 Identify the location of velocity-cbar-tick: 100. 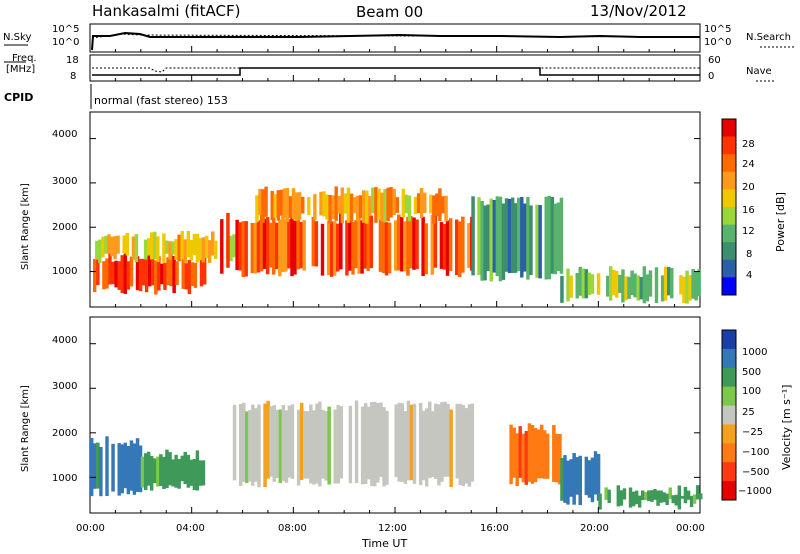
(752, 391).